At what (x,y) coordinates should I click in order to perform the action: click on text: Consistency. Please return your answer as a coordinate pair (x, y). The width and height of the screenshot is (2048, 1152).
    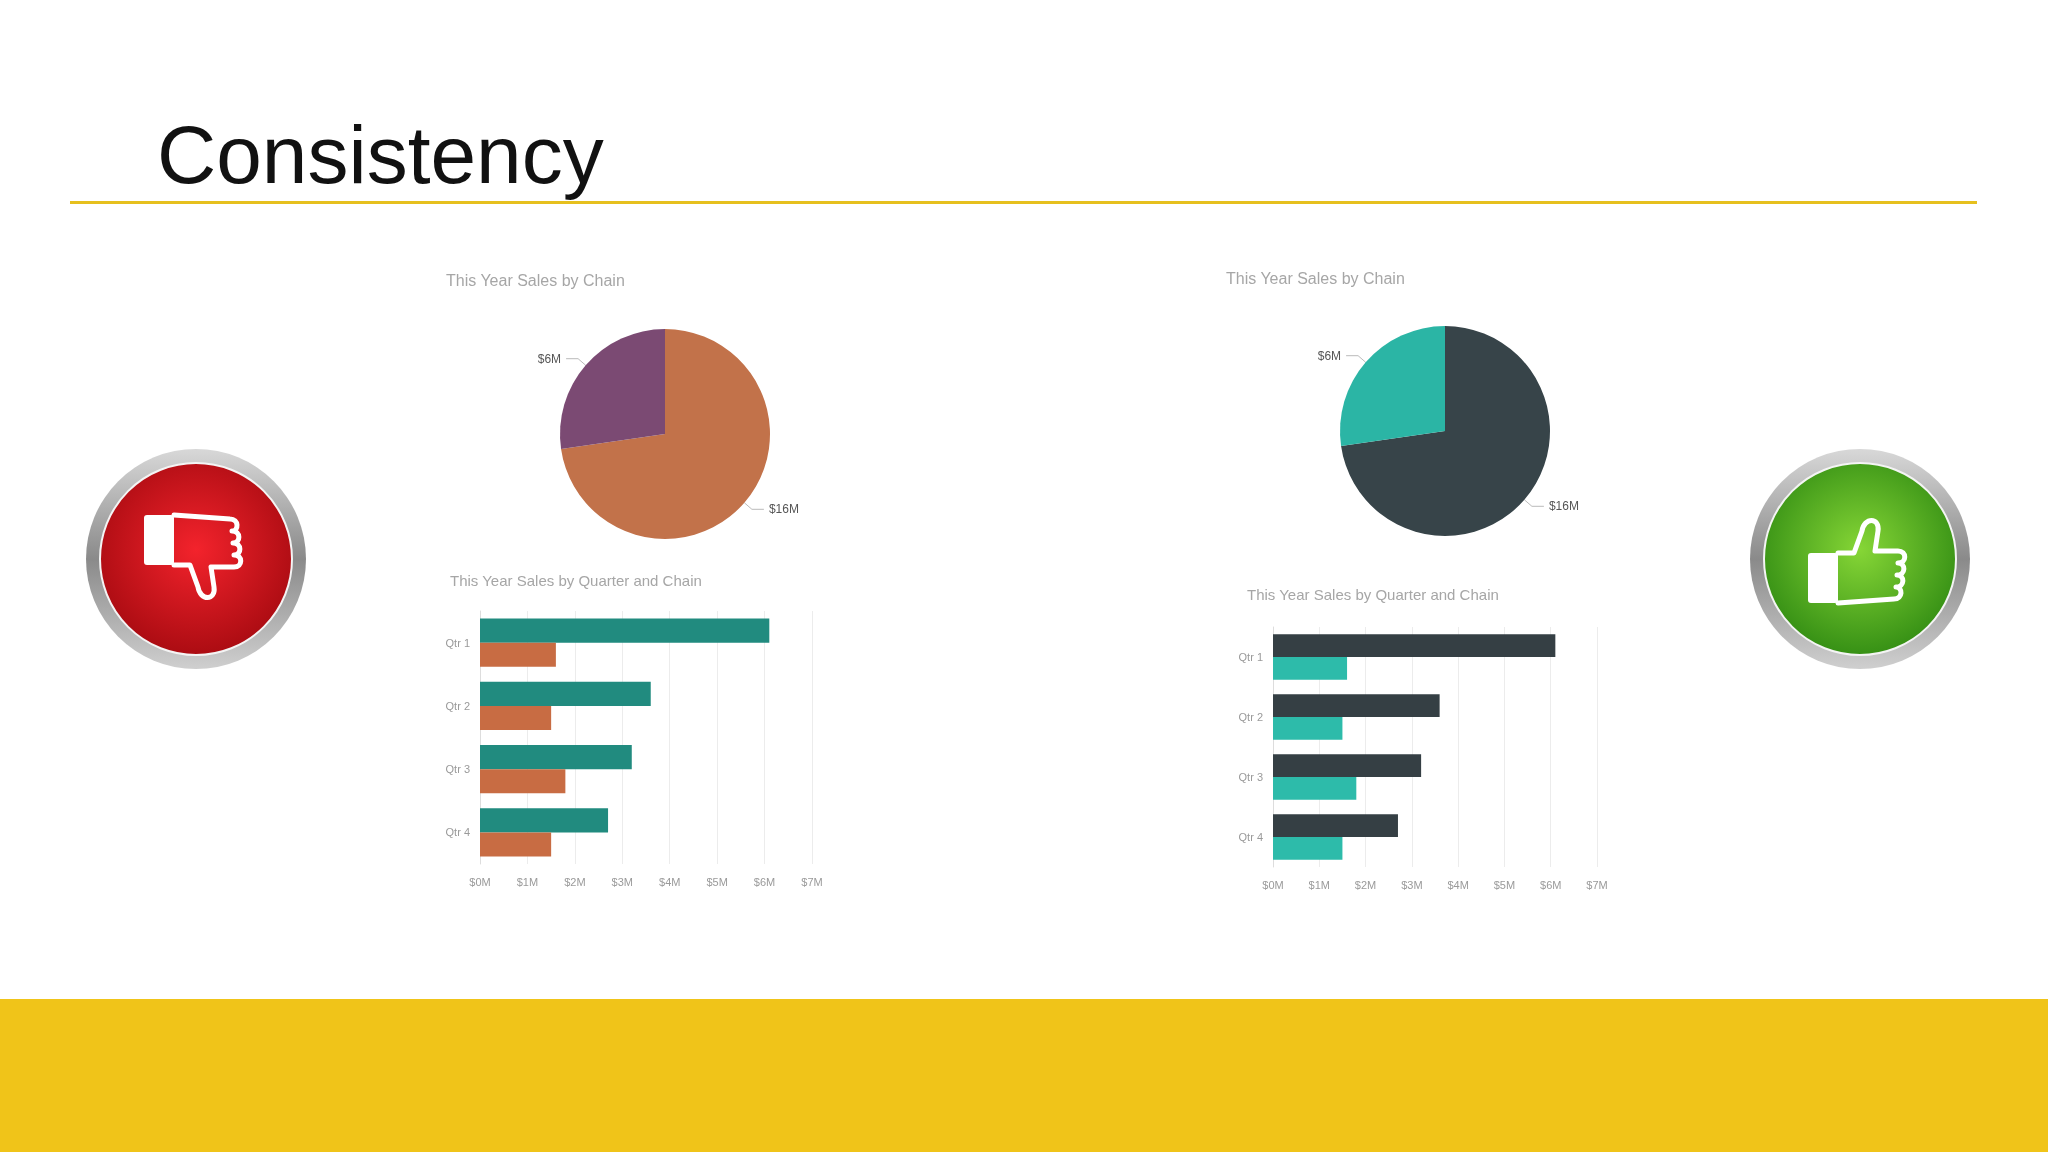
    Looking at the image, I should click on (380, 154).